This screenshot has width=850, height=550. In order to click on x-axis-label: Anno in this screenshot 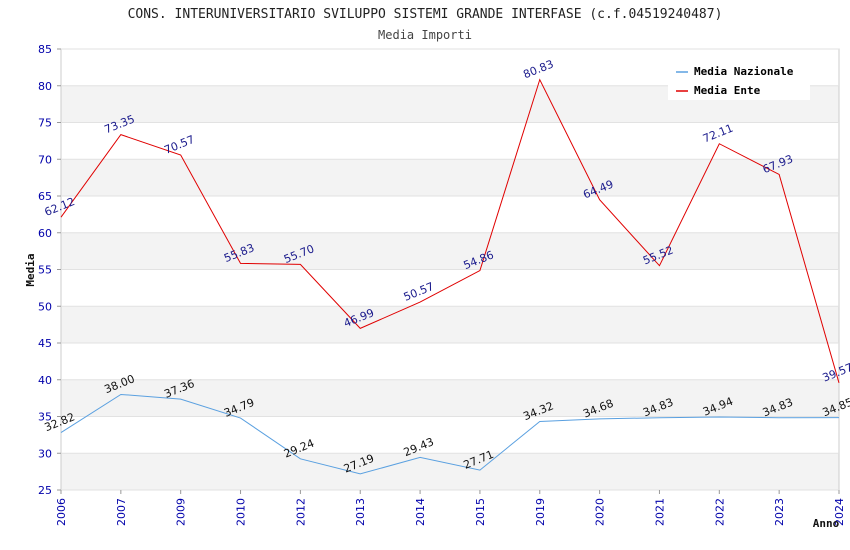, I will do `click(826, 523)`.